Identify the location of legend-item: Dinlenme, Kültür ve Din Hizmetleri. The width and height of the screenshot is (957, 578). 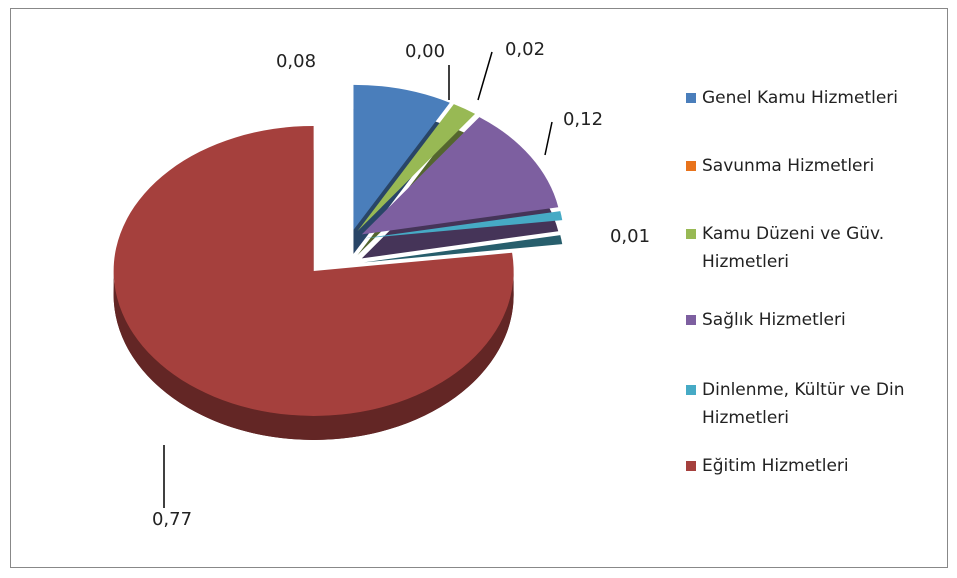
(813, 404).